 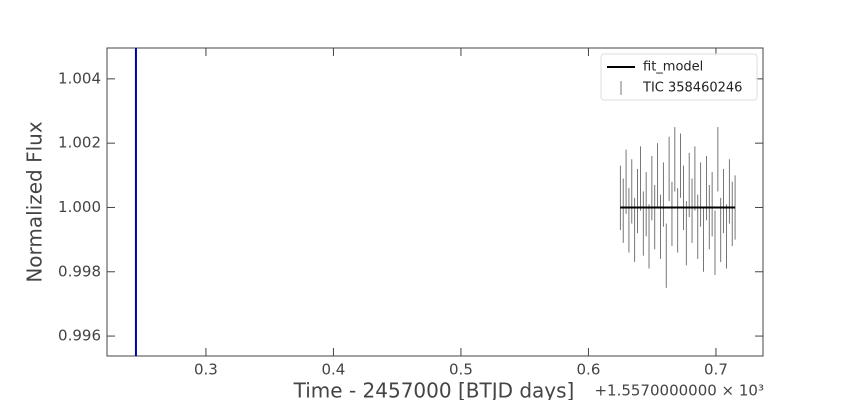 I want to click on y-tick-label: 1.002, so click(x=79, y=143).